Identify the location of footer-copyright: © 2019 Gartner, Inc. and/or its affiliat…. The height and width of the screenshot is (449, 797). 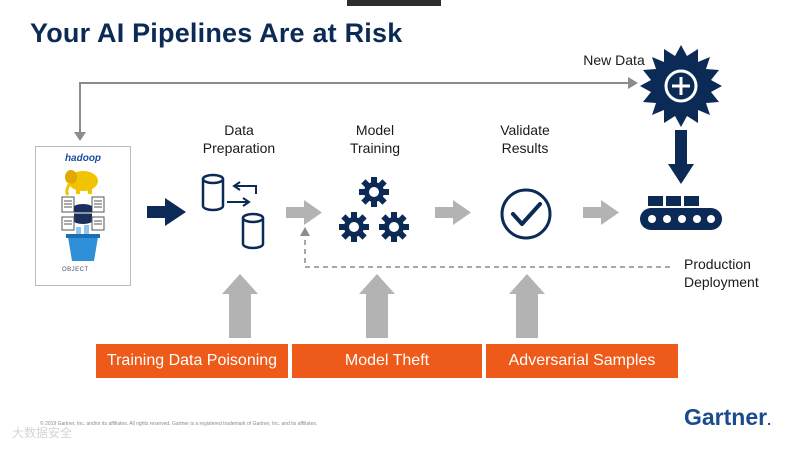
(179, 424).